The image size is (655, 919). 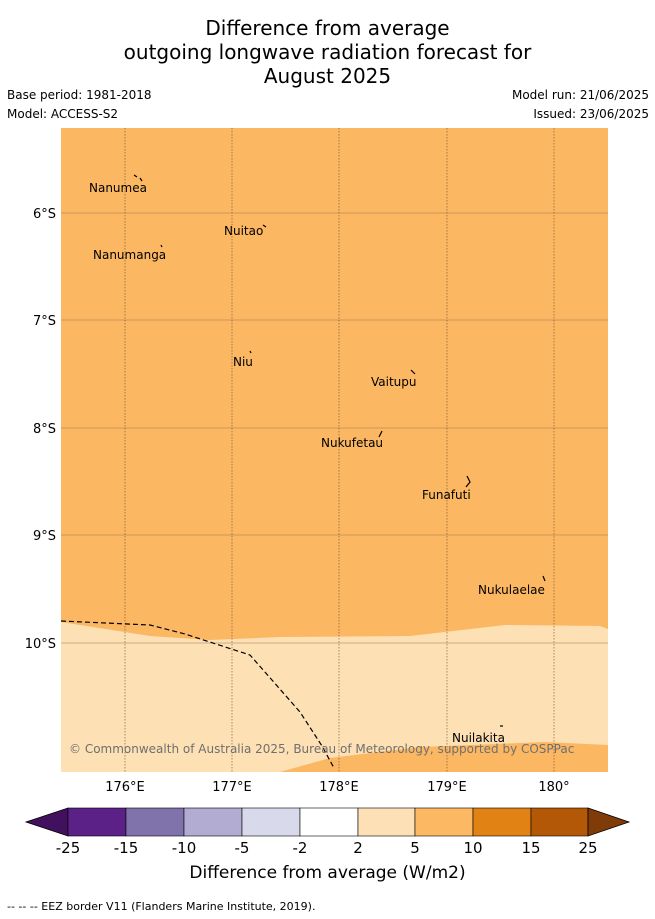 What do you see at coordinates (118, 188) in the screenshot?
I see `place-label-nanumea: Nanumea` at bounding box center [118, 188].